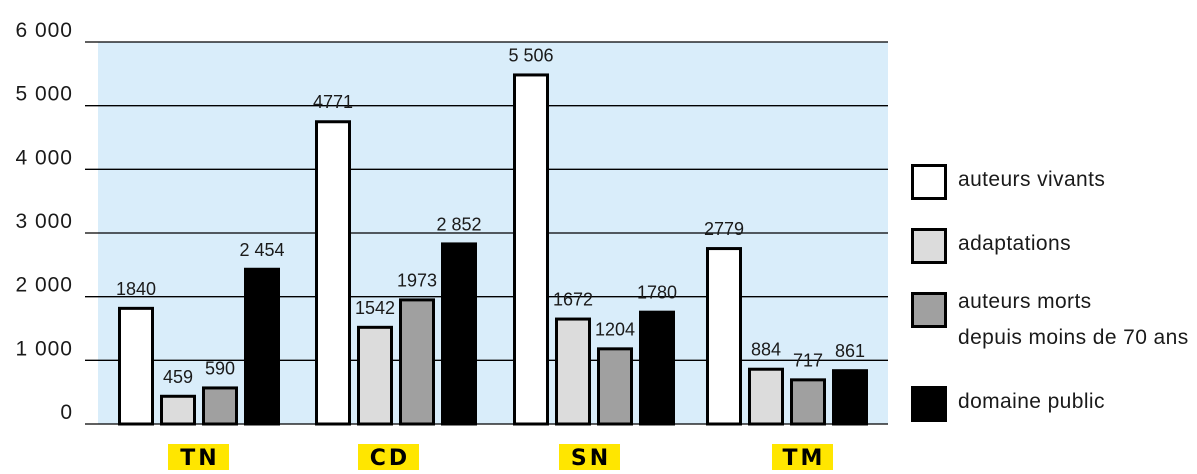 This screenshot has width=1197, height=474. What do you see at coordinates (220, 406) in the screenshot?
I see `bar-tn-auteurs-morts-depuis-moins-de-70-ans` at bounding box center [220, 406].